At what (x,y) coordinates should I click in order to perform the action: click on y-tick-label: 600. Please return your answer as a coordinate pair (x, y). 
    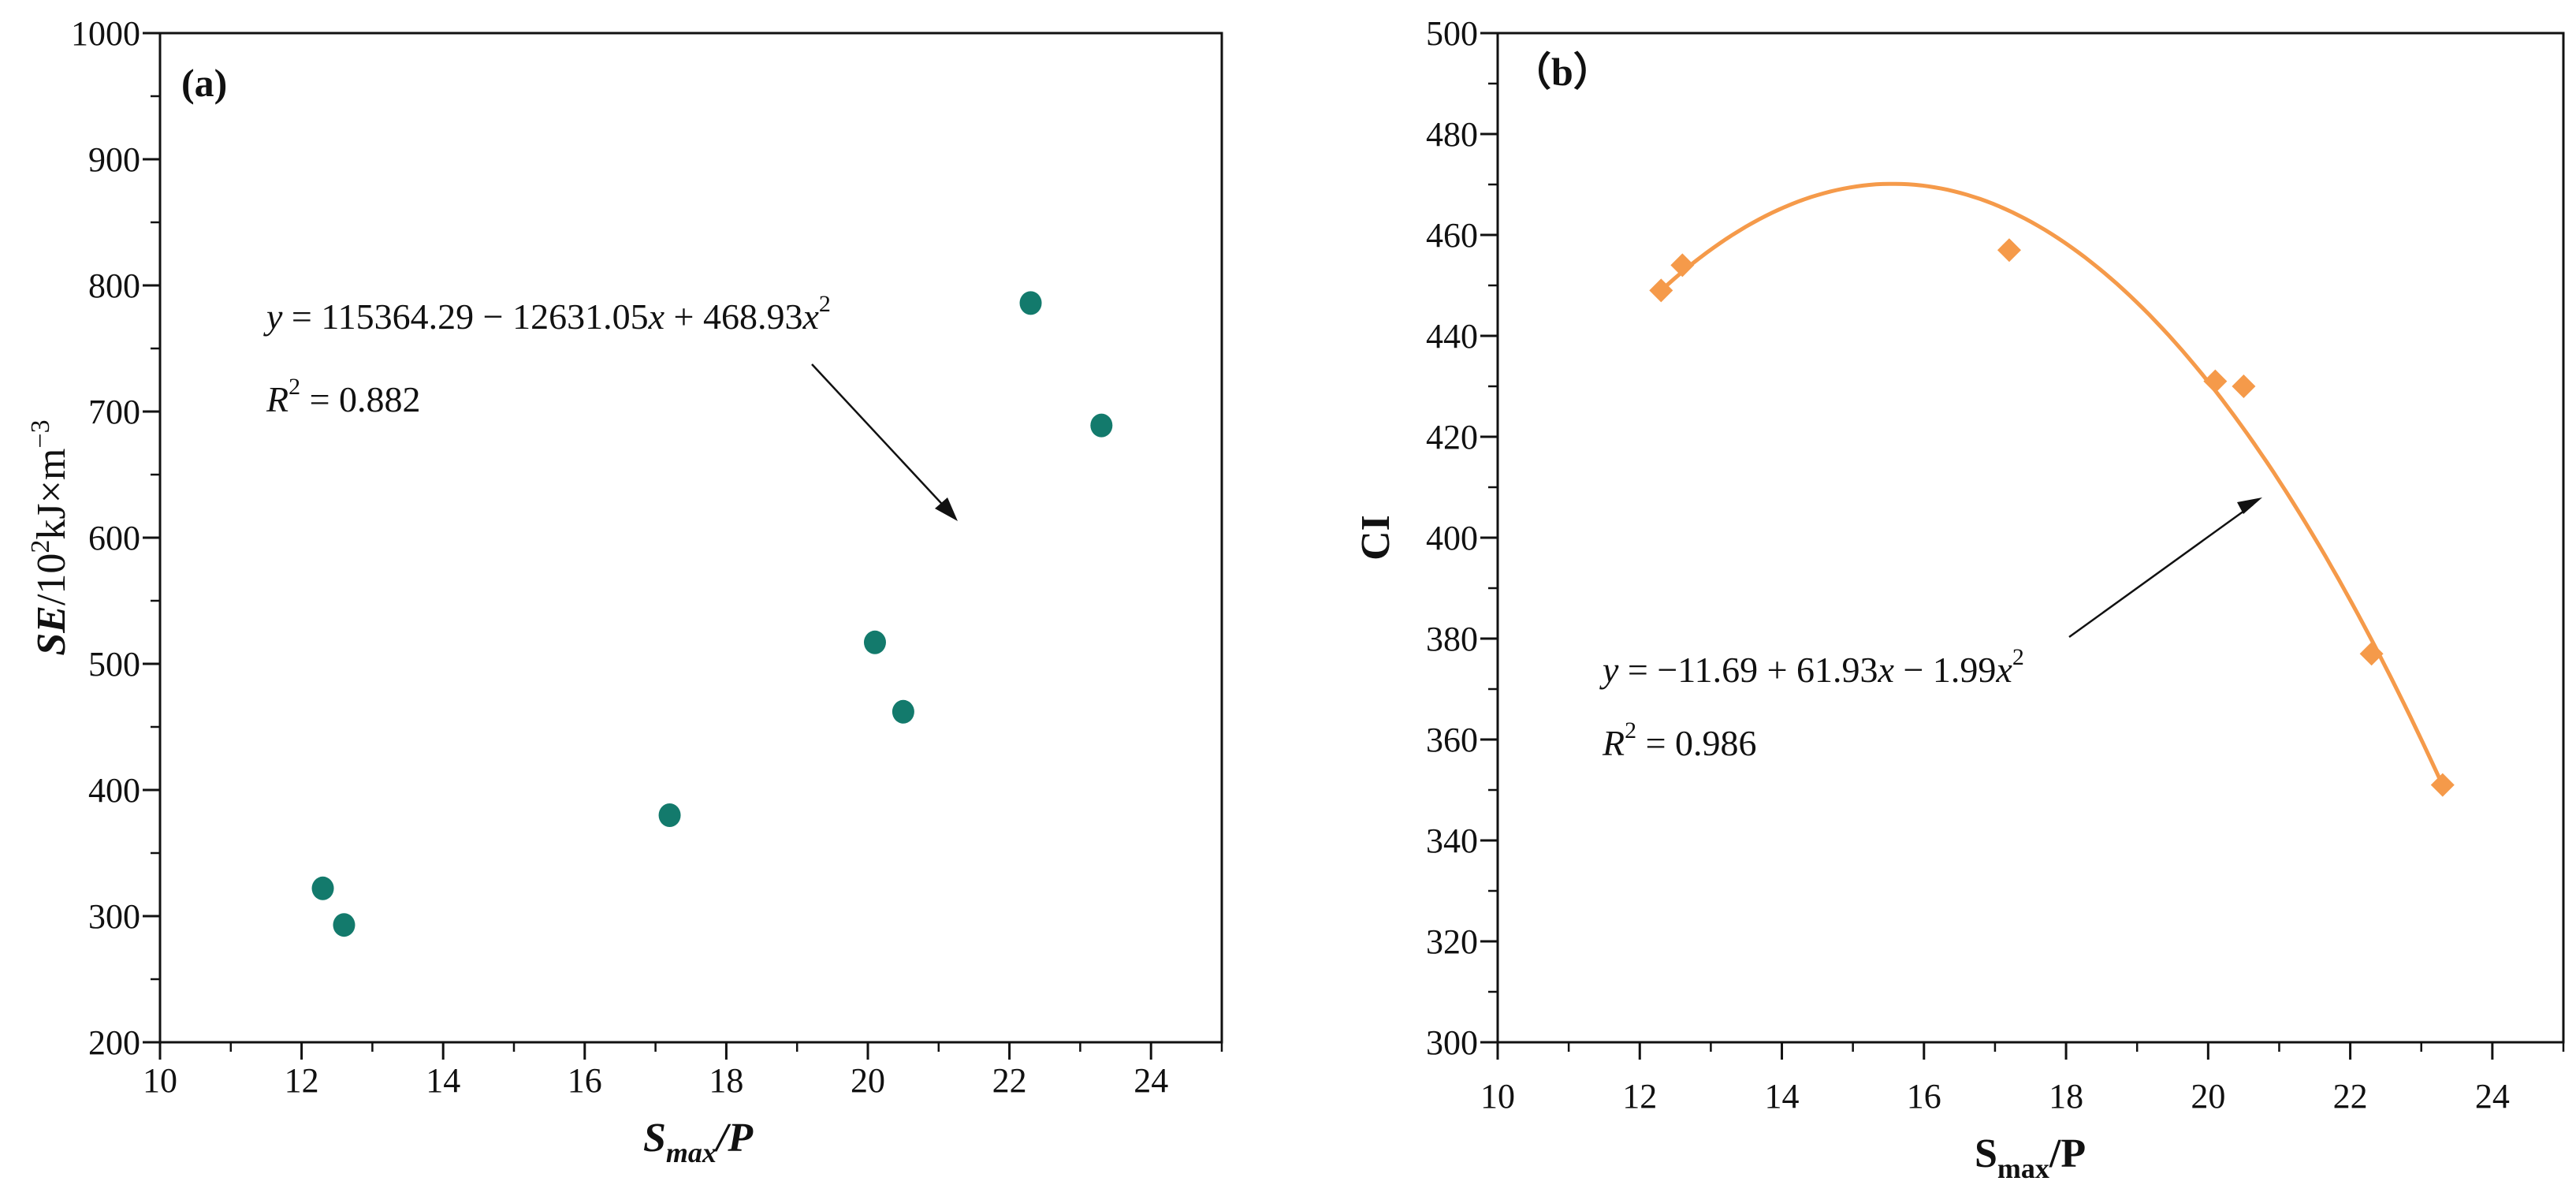
    Looking at the image, I should click on (114, 538).